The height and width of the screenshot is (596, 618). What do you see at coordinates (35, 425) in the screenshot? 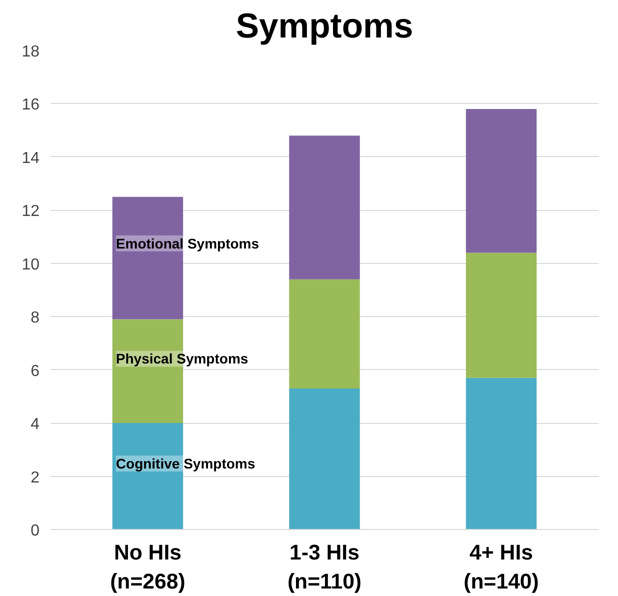
I see `y-tick-label: 4` at bounding box center [35, 425].